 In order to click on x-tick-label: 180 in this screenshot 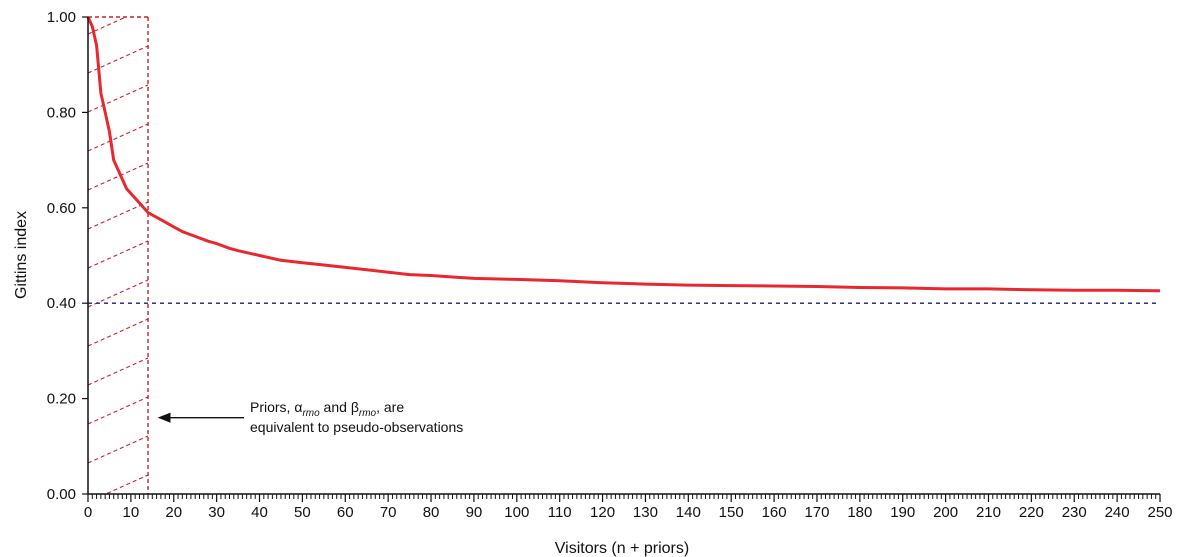, I will do `click(859, 512)`.